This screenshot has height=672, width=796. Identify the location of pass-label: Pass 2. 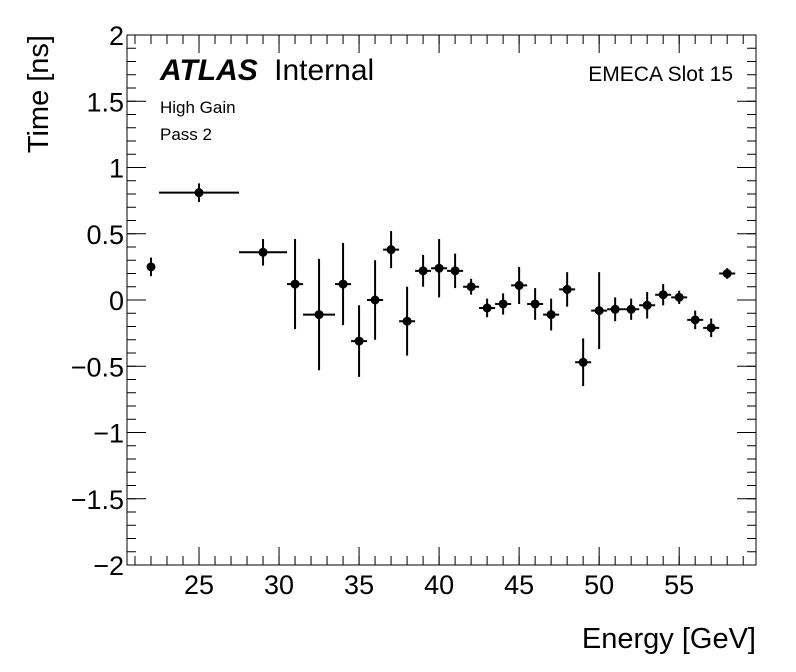
(186, 134).